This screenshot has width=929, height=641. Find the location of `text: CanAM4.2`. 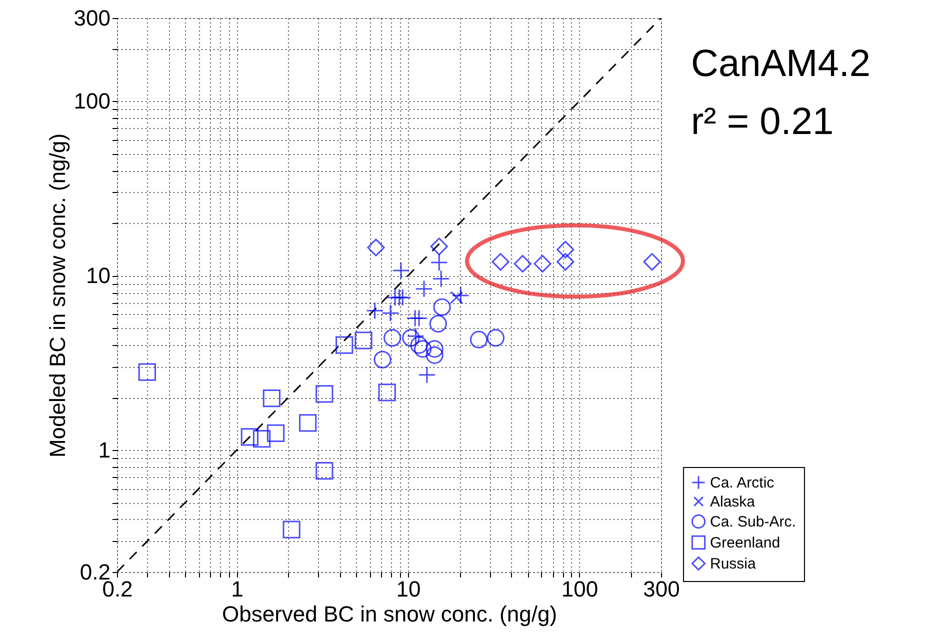

text: CanAM4.2 is located at coordinates (781, 64).